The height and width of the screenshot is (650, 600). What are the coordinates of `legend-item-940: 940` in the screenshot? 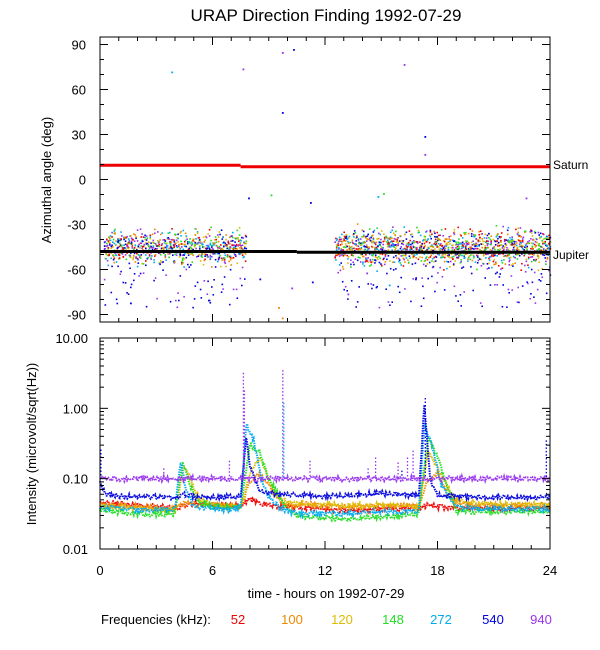 It's located at (541, 619).